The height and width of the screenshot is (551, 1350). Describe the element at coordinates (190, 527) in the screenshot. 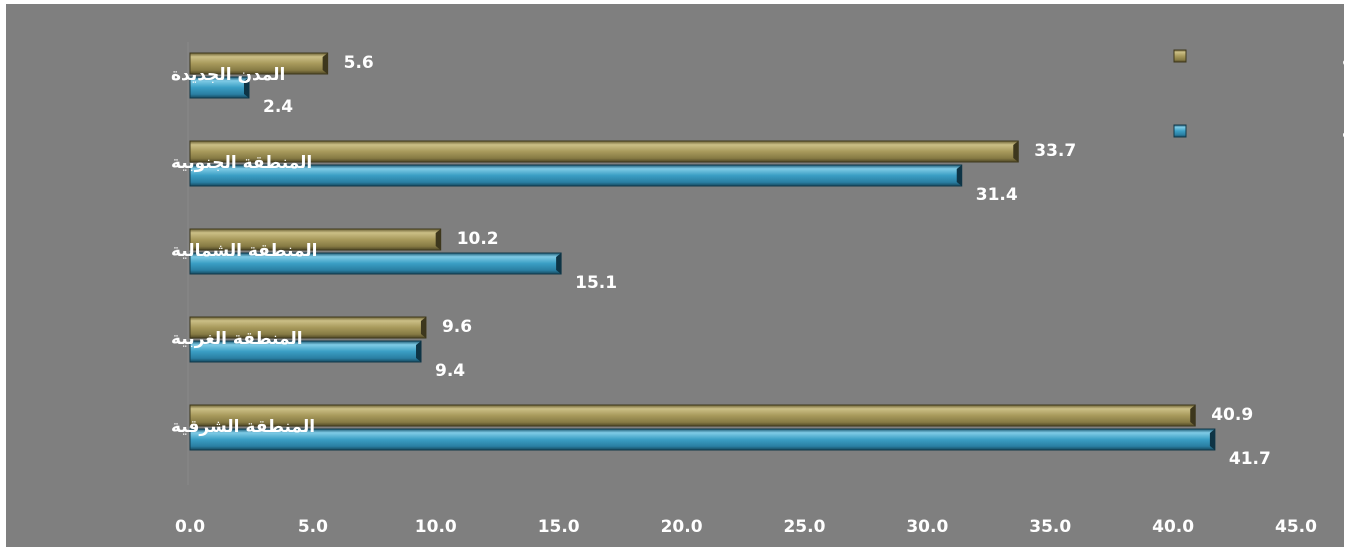

I see `x-tick-label: 0.0` at that location.